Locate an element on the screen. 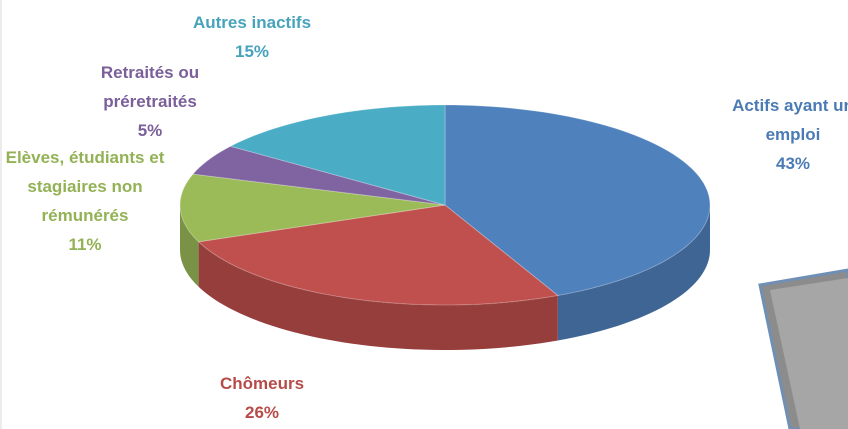 The width and height of the screenshot is (848, 429). decoration is located at coordinates (803, 348).